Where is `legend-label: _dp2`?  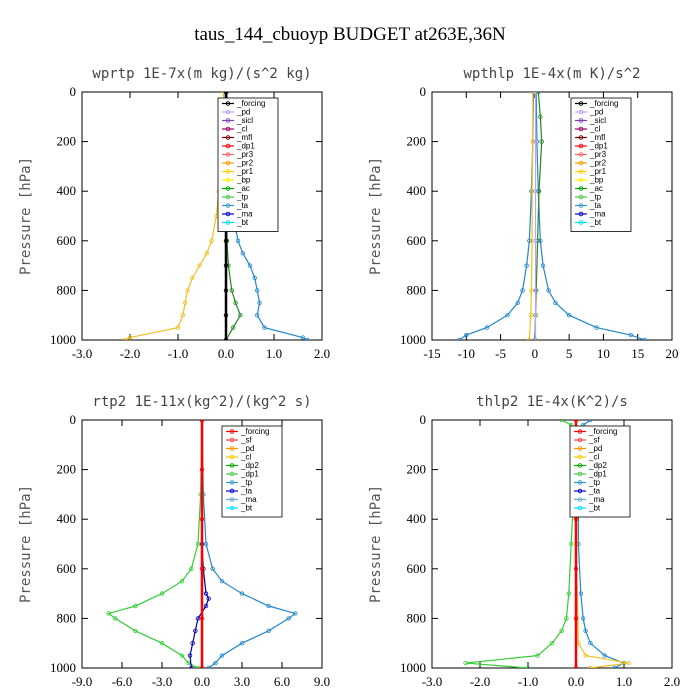 legend-label: _dp2 is located at coordinates (597, 465).